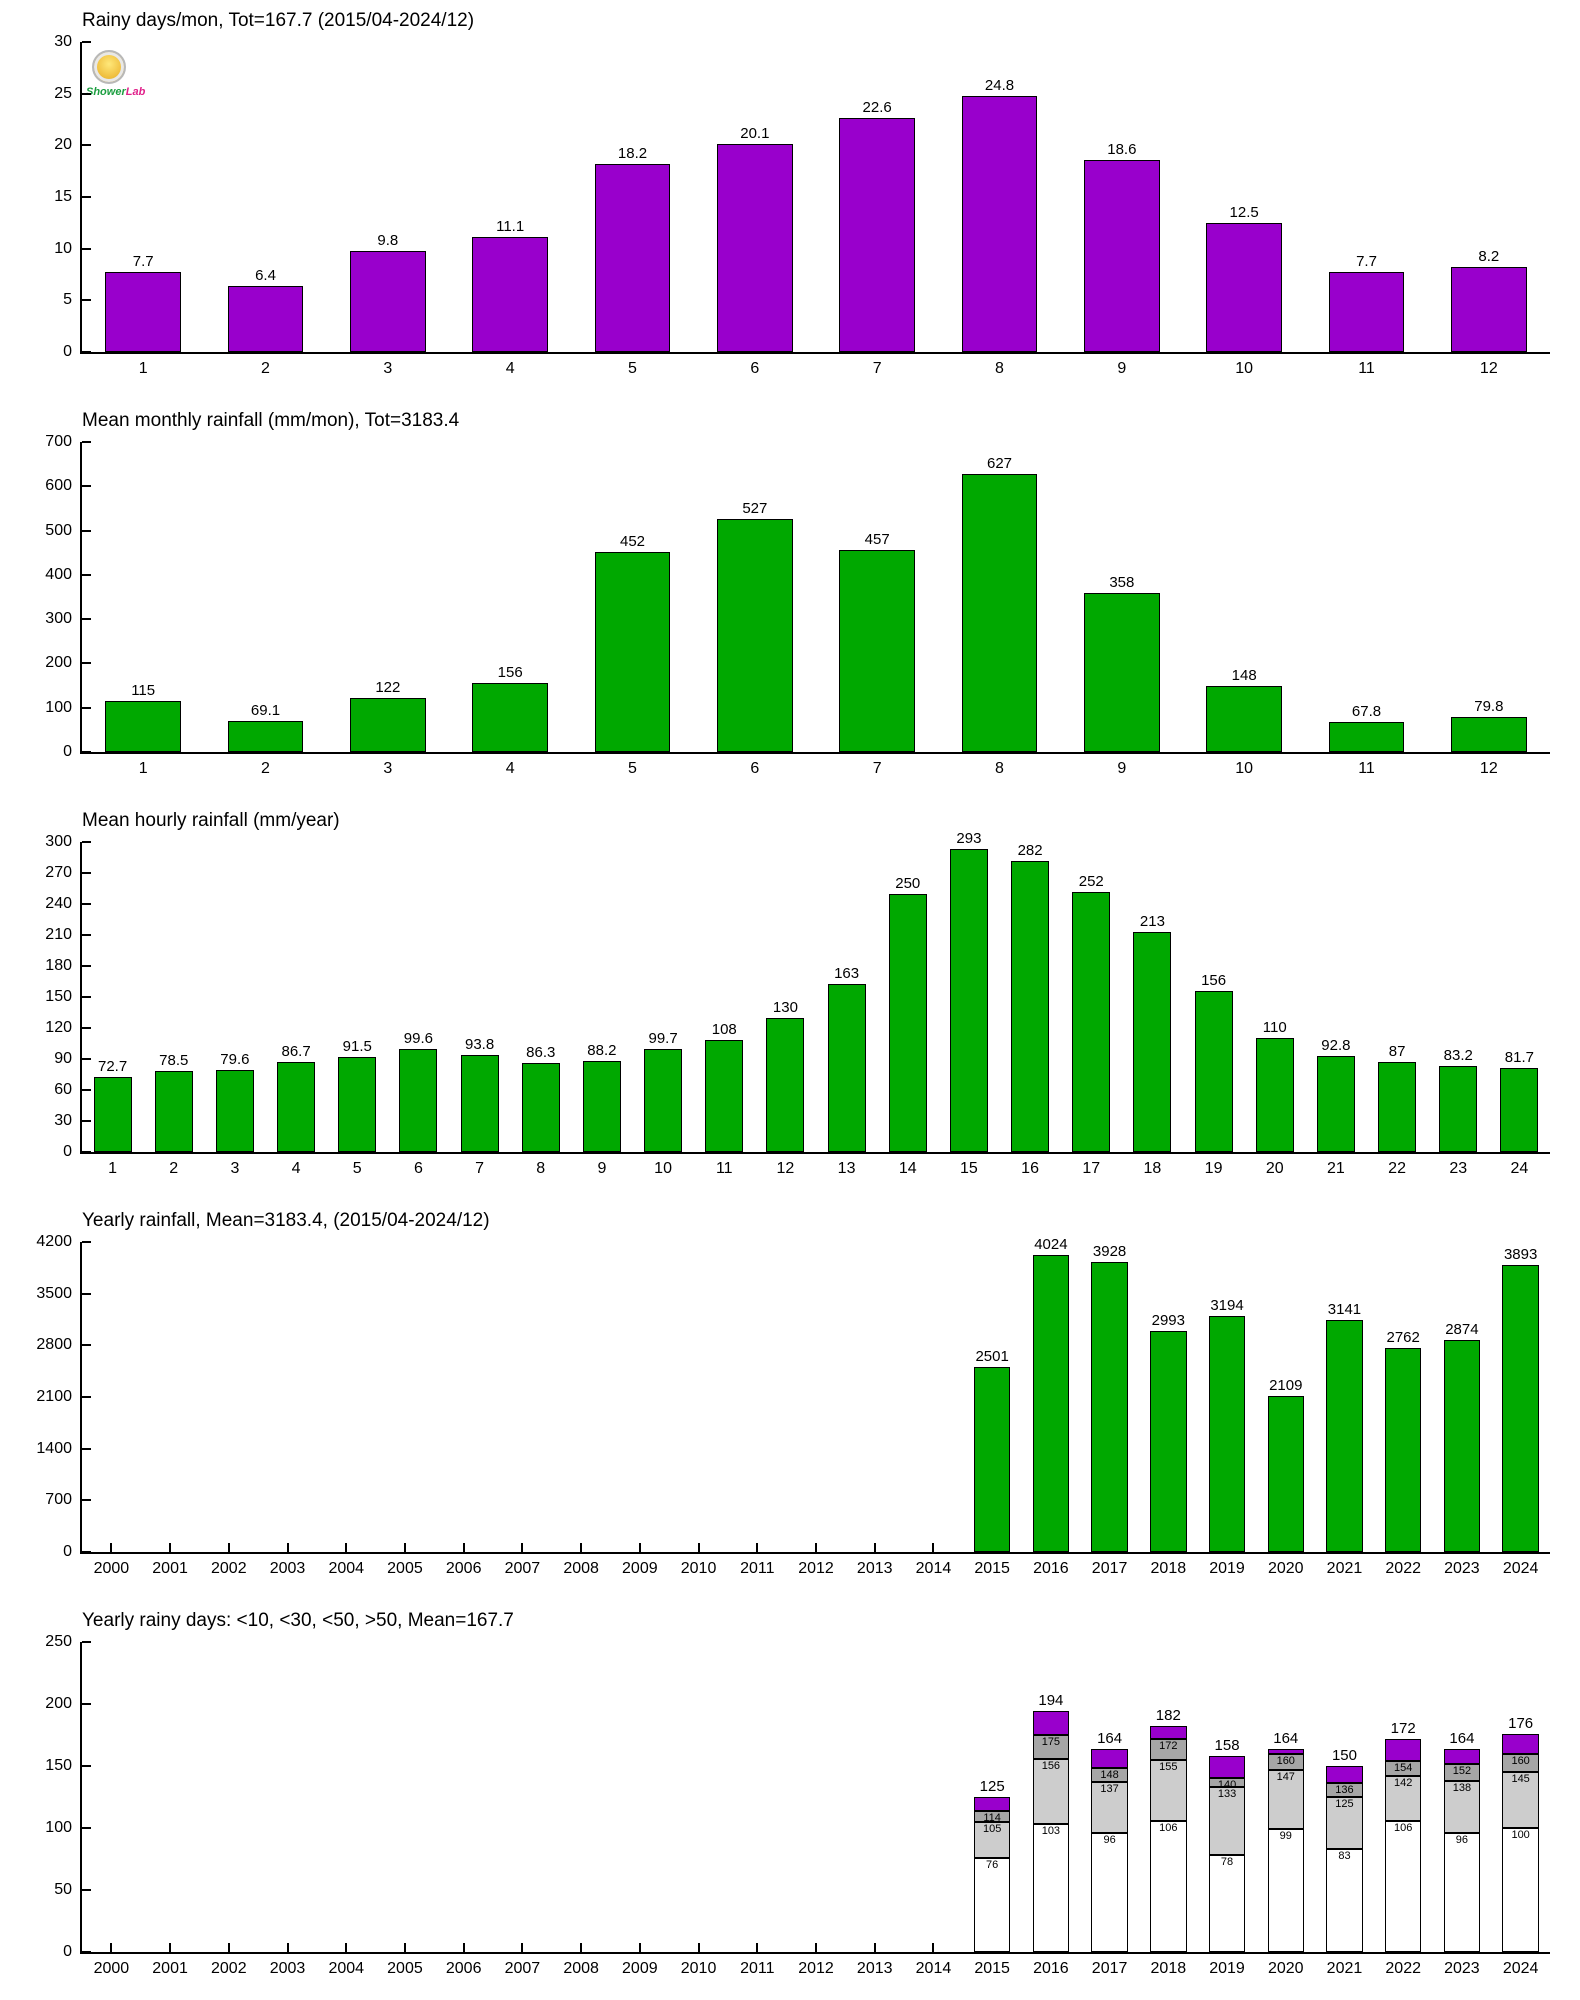 This screenshot has width=1580, height=2000. Describe the element at coordinates (111, 1568) in the screenshot. I see `x-axis-tick-label: 2000` at that location.